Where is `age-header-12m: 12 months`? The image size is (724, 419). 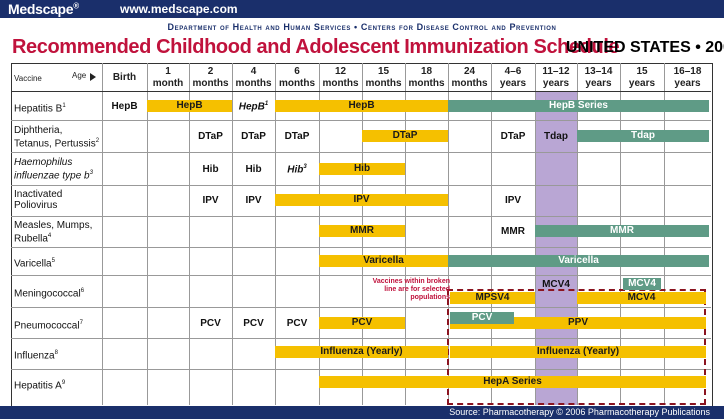
age-header-12m: 12 months is located at coordinates (340, 77).